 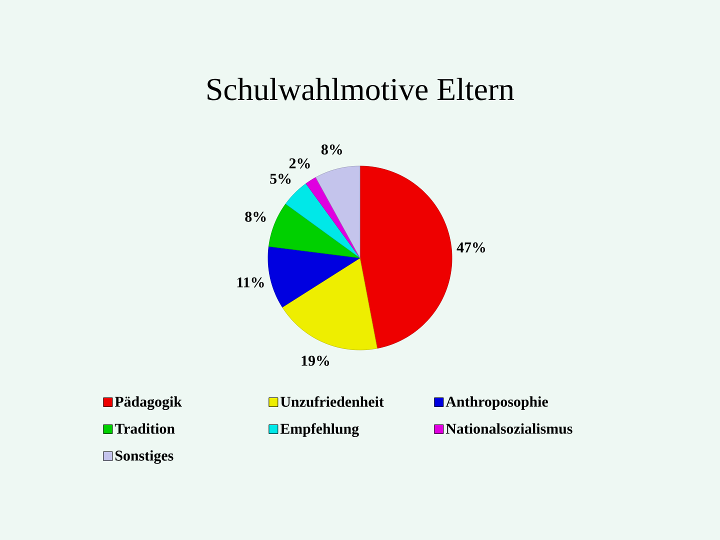 I want to click on chart-title: Schulwahlmotive Eltern, so click(x=361, y=89).